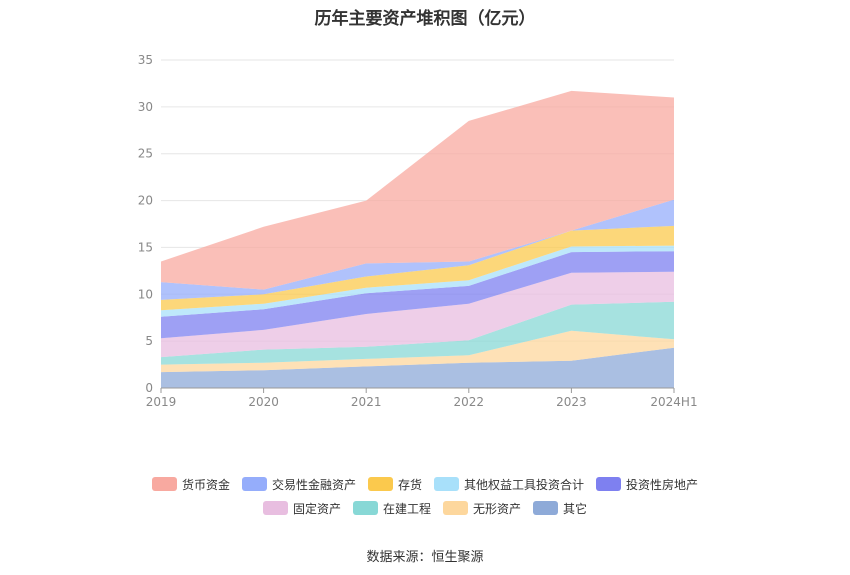 Image resolution: width=850 pixels, height=575 pixels. I want to click on y-tick-label: 15, so click(145, 247).